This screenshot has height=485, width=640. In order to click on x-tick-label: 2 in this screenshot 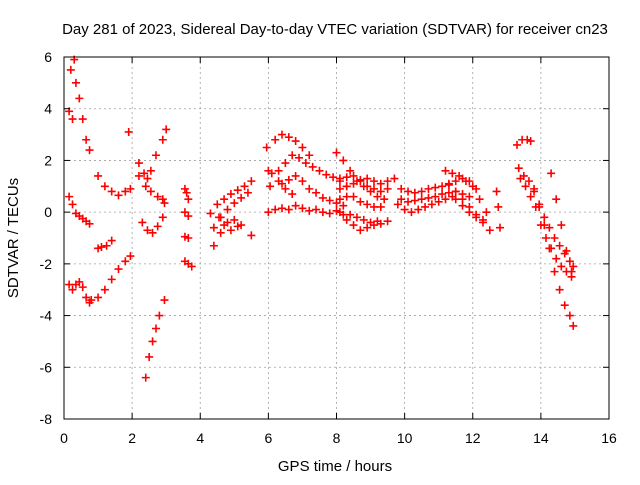, I will do `click(132, 438)`.